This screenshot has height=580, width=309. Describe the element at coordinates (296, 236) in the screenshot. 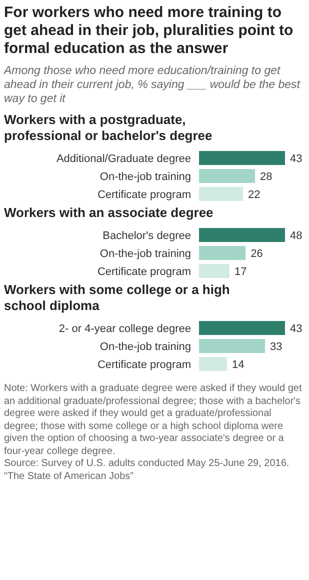

I see `data-label: 48` at that location.